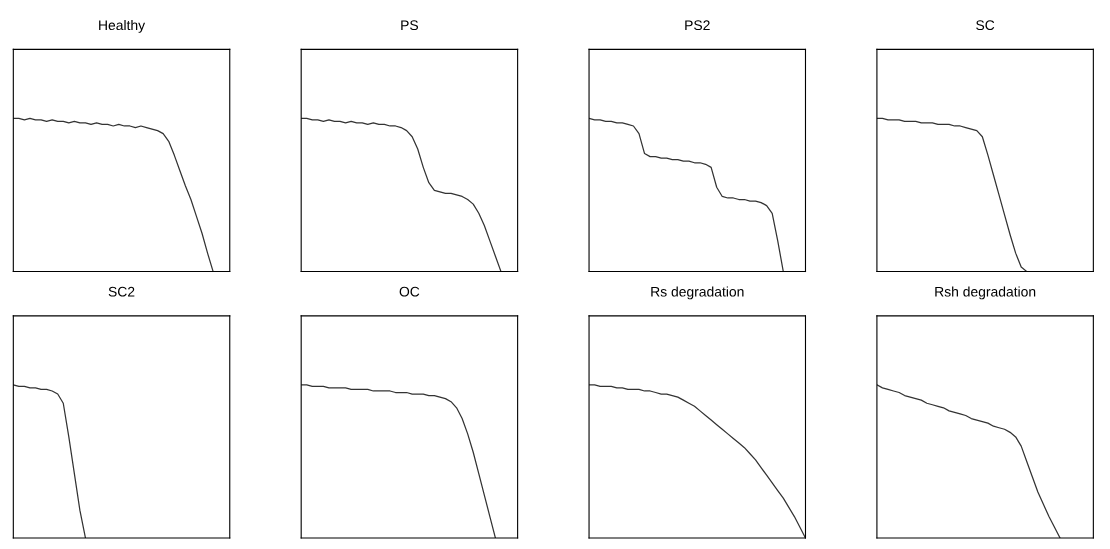 Image resolution: width=1110 pixels, height=549 pixels. I want to click on chart-title: Rs degradation, so click(697, 293).